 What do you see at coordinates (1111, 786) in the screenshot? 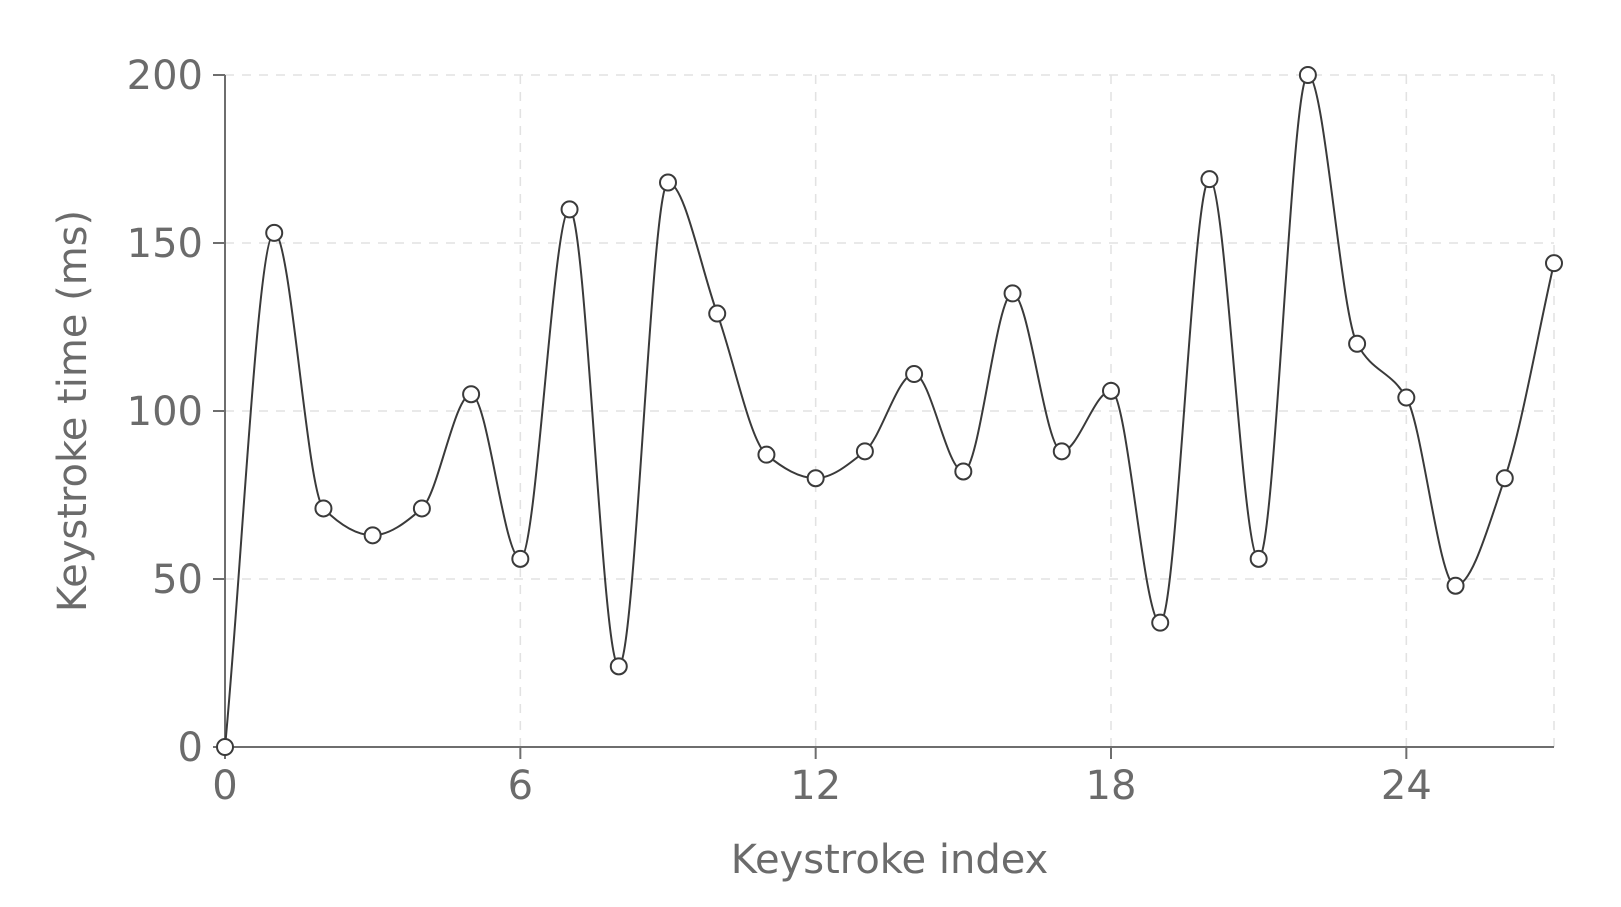
I see `x-tick-label-18: 18` at bounding box center [1111, 786].